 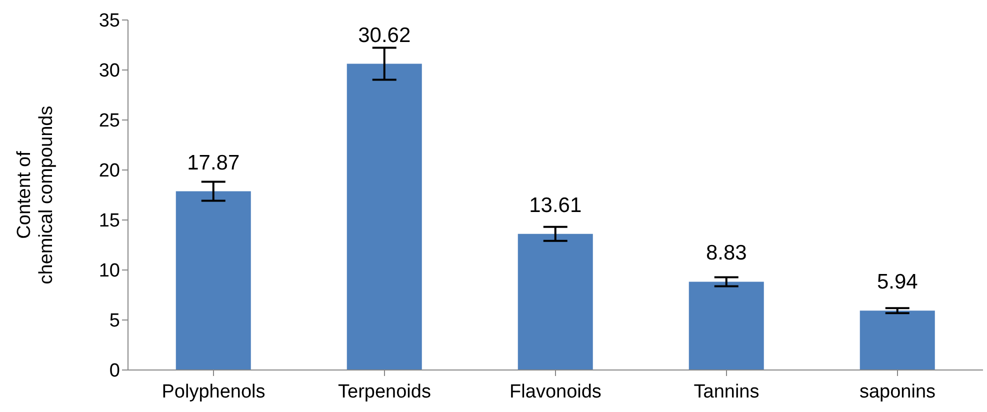 What do you see at coordinates (727, 391) in the screenshot?
I see `x-tick-label: Tannins` at bounding box center [727, 391].